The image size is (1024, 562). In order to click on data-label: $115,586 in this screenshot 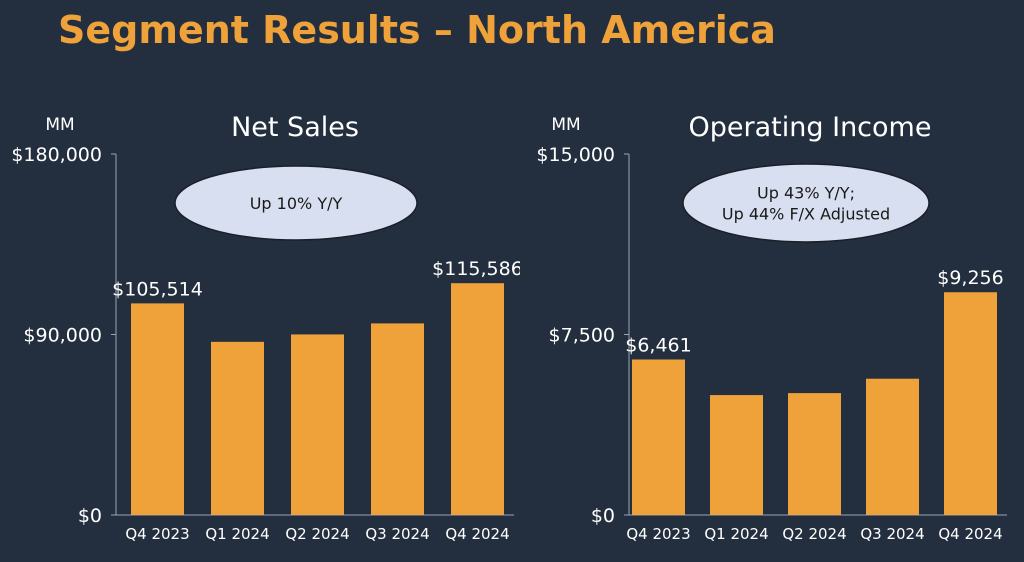, I will do `click(476, 269)`.